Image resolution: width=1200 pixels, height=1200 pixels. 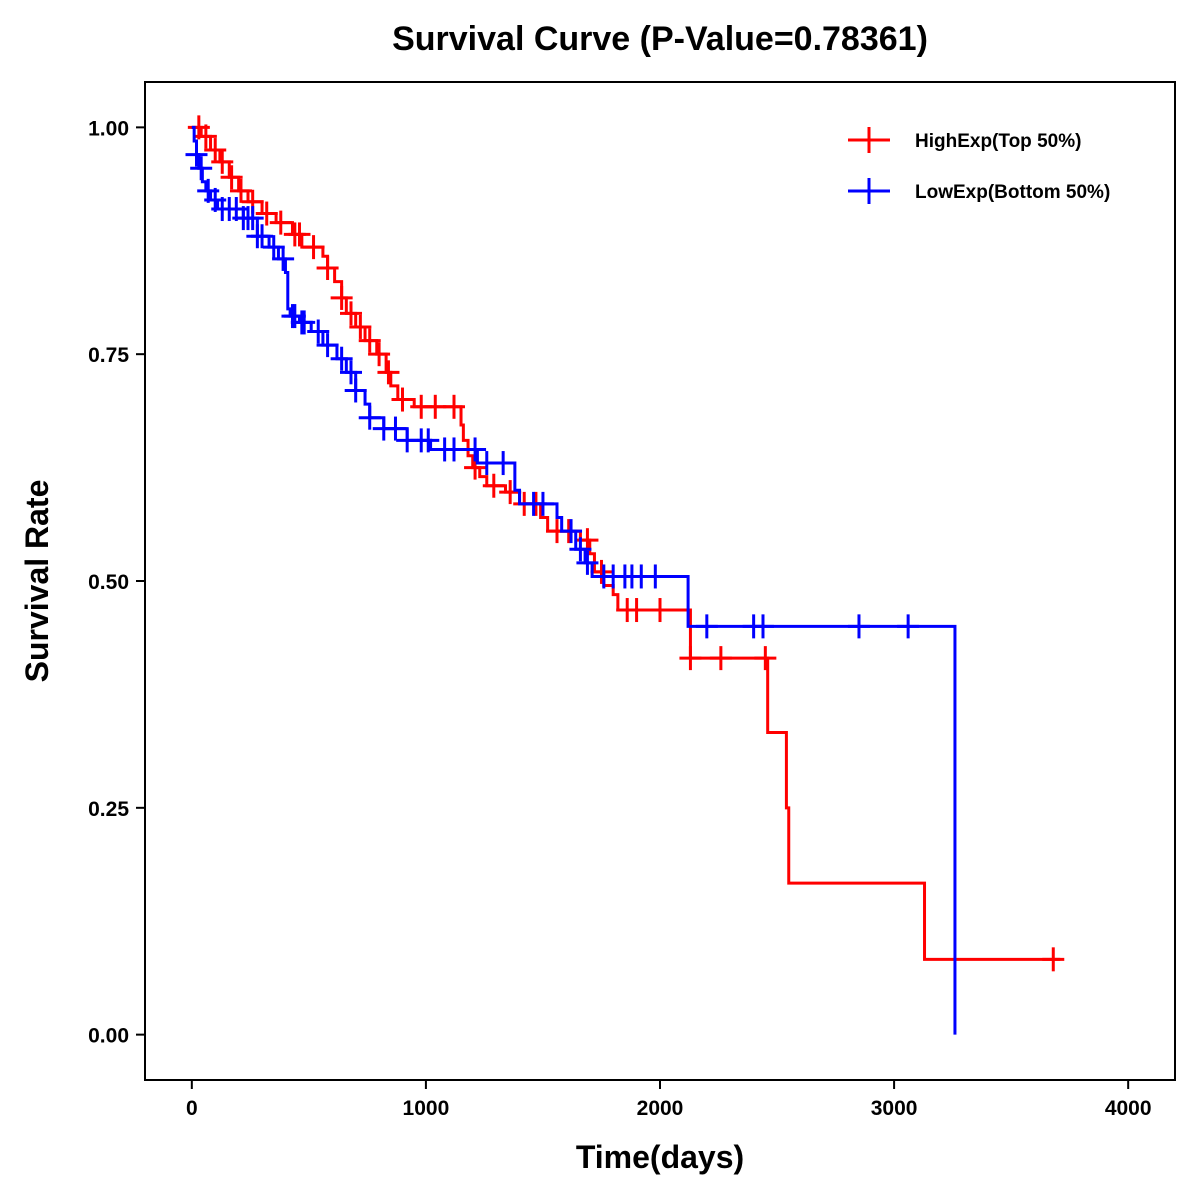 I want to click on x-tick-label: 4000, so click(x=1128, y=1108).